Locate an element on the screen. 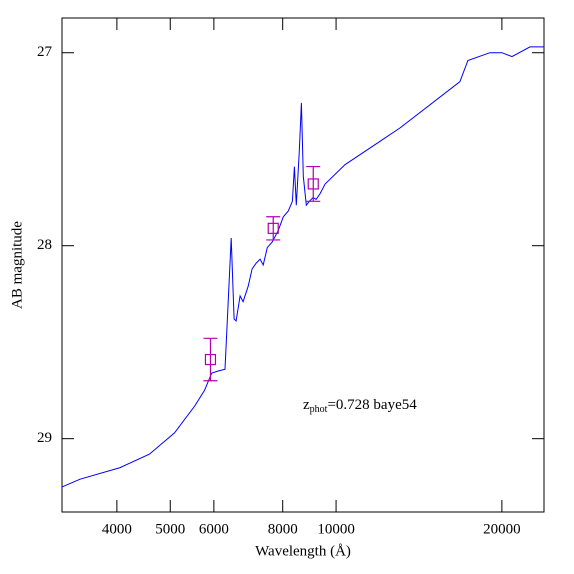 The height and width of the screenshot is (574, 574). y-tick-label: 28 is located at coordinates (44, 245).